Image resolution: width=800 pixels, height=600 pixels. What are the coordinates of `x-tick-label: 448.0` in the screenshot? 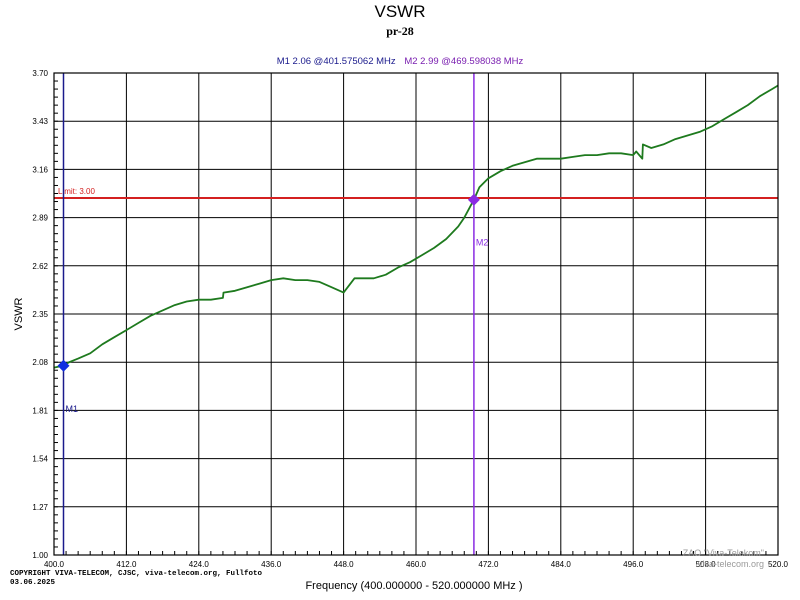 It's located at (344, 564).